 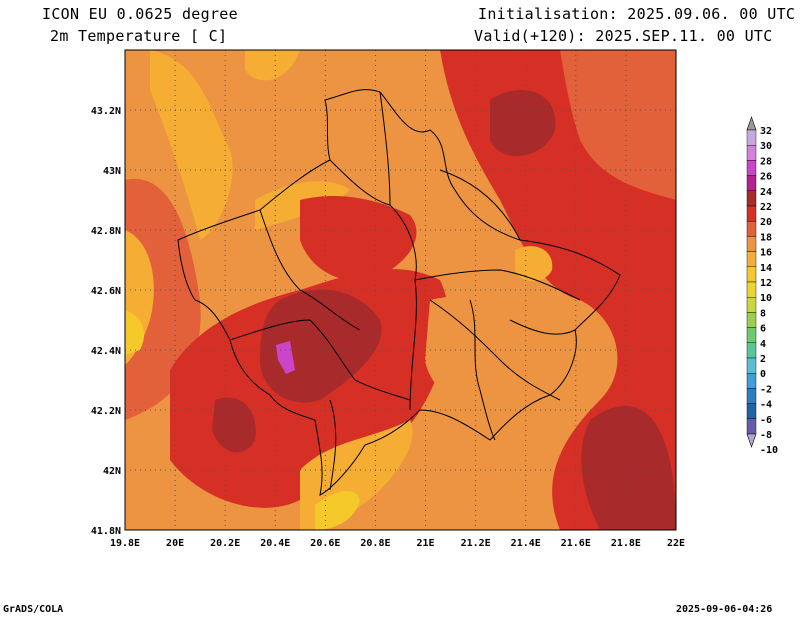 What do you see at coordinates (375, 543) in the screenshot?
I see `lon-tick-label: 20.8E` at bounding box center [375, 543].